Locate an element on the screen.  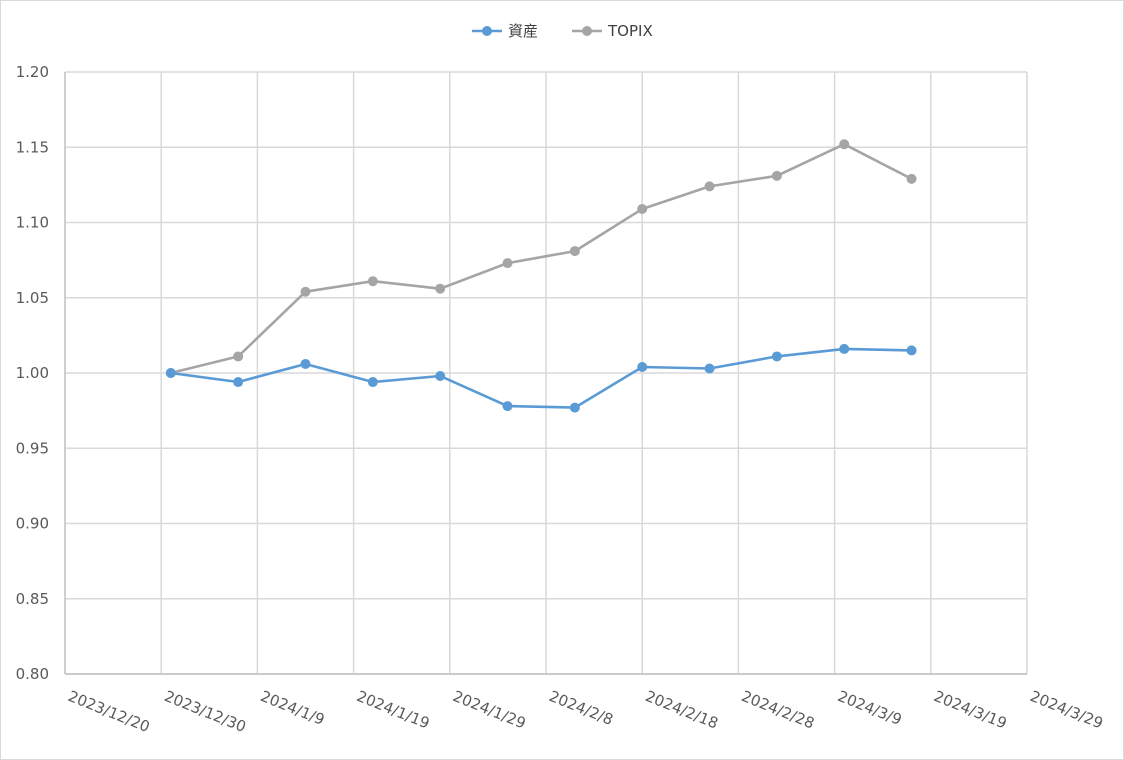
legend-label: 資産 is located at coordinates (523, 31).